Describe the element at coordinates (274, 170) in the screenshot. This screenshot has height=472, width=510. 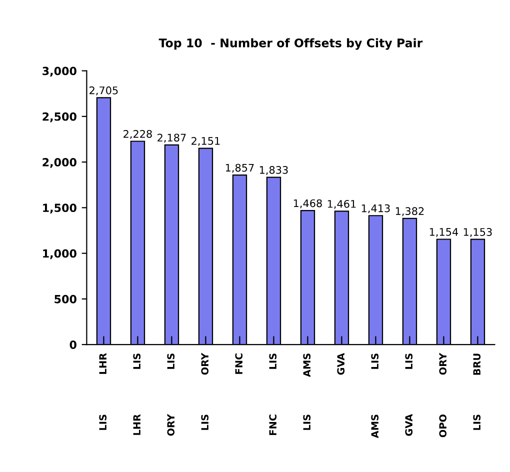
I see `data-label: 1,833` at that location.